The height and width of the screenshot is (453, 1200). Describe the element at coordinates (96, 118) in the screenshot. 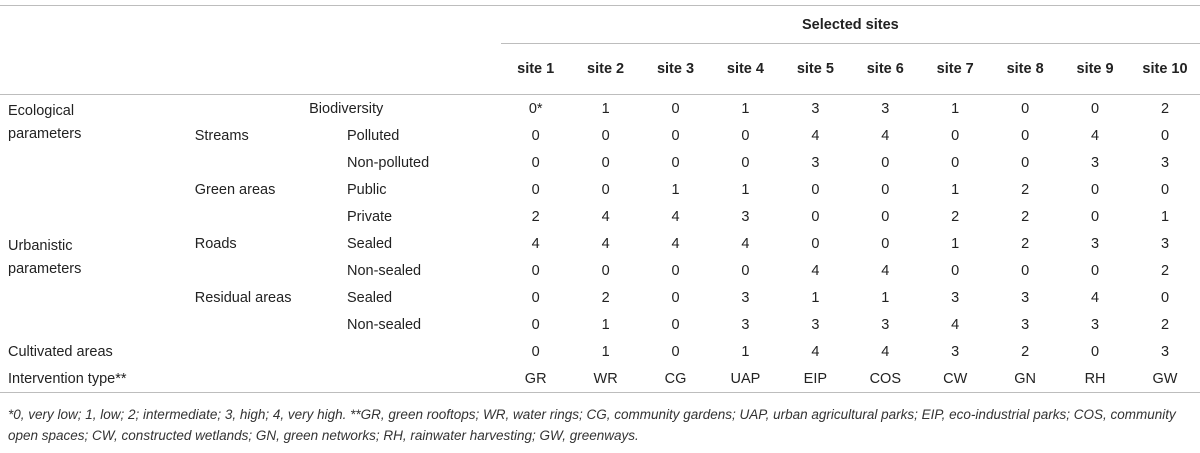

I see `row-category: Ecological parameters` at that location.